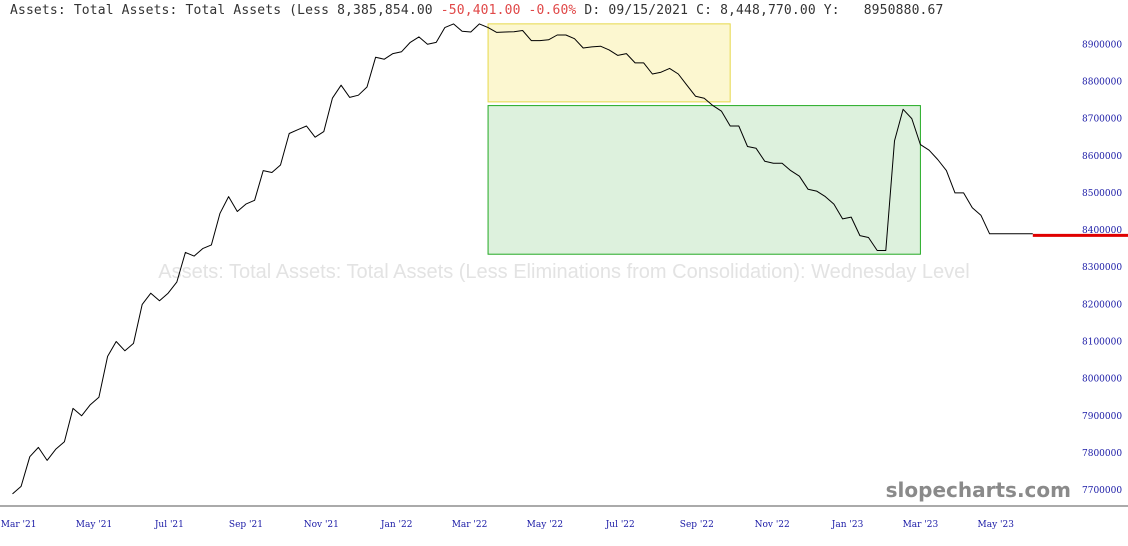  What do you see at coordinates (1102, 305) in the screenshot?
I see `y-tick-label: 8200000` at bounding box center [1102, 305].